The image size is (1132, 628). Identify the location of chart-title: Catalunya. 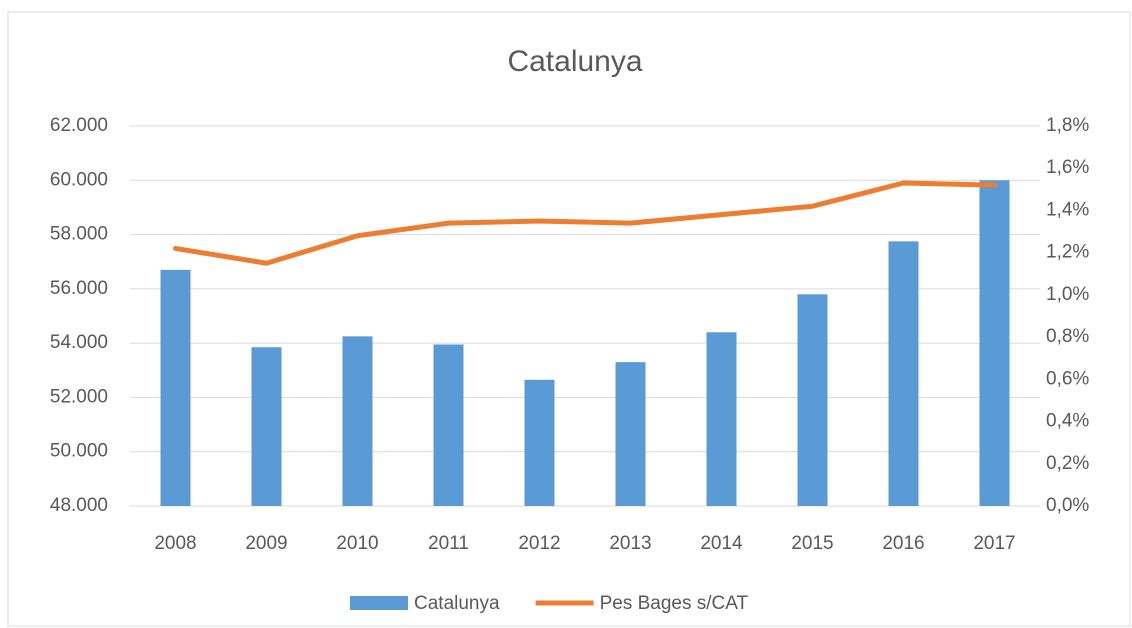
(574, 61).